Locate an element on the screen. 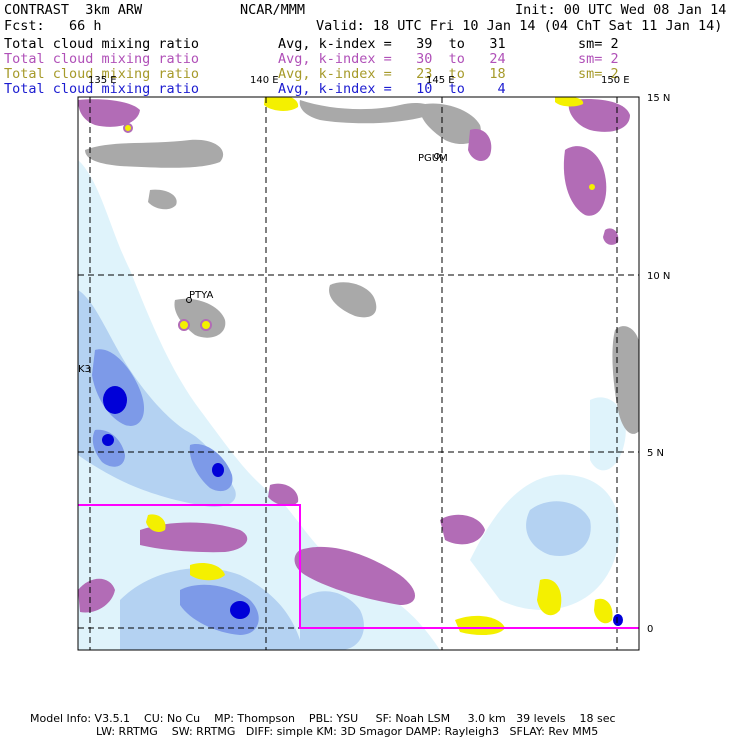 The width and height of the screenshot is (740, 740). model-title: CONTRAST 3km ARW is located at coordinates (73, 10).